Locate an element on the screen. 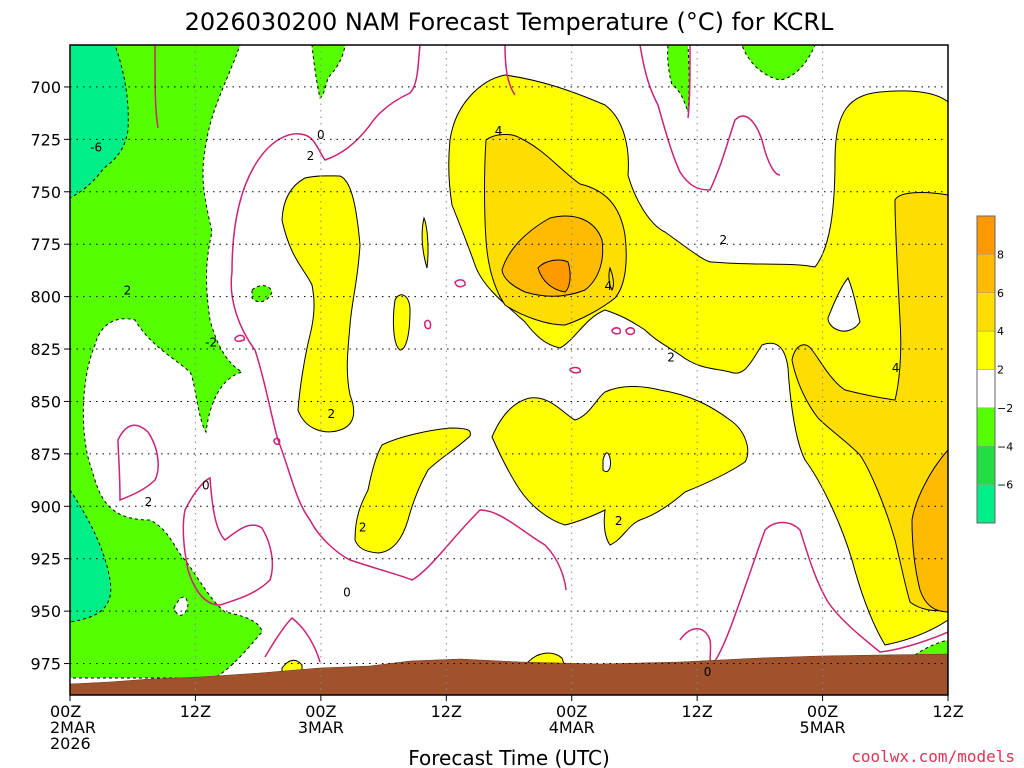 Image resolution: width=1024 pixels, height=768 pixels. color-bar-label: −4 is located at coordinates (1005, 446).